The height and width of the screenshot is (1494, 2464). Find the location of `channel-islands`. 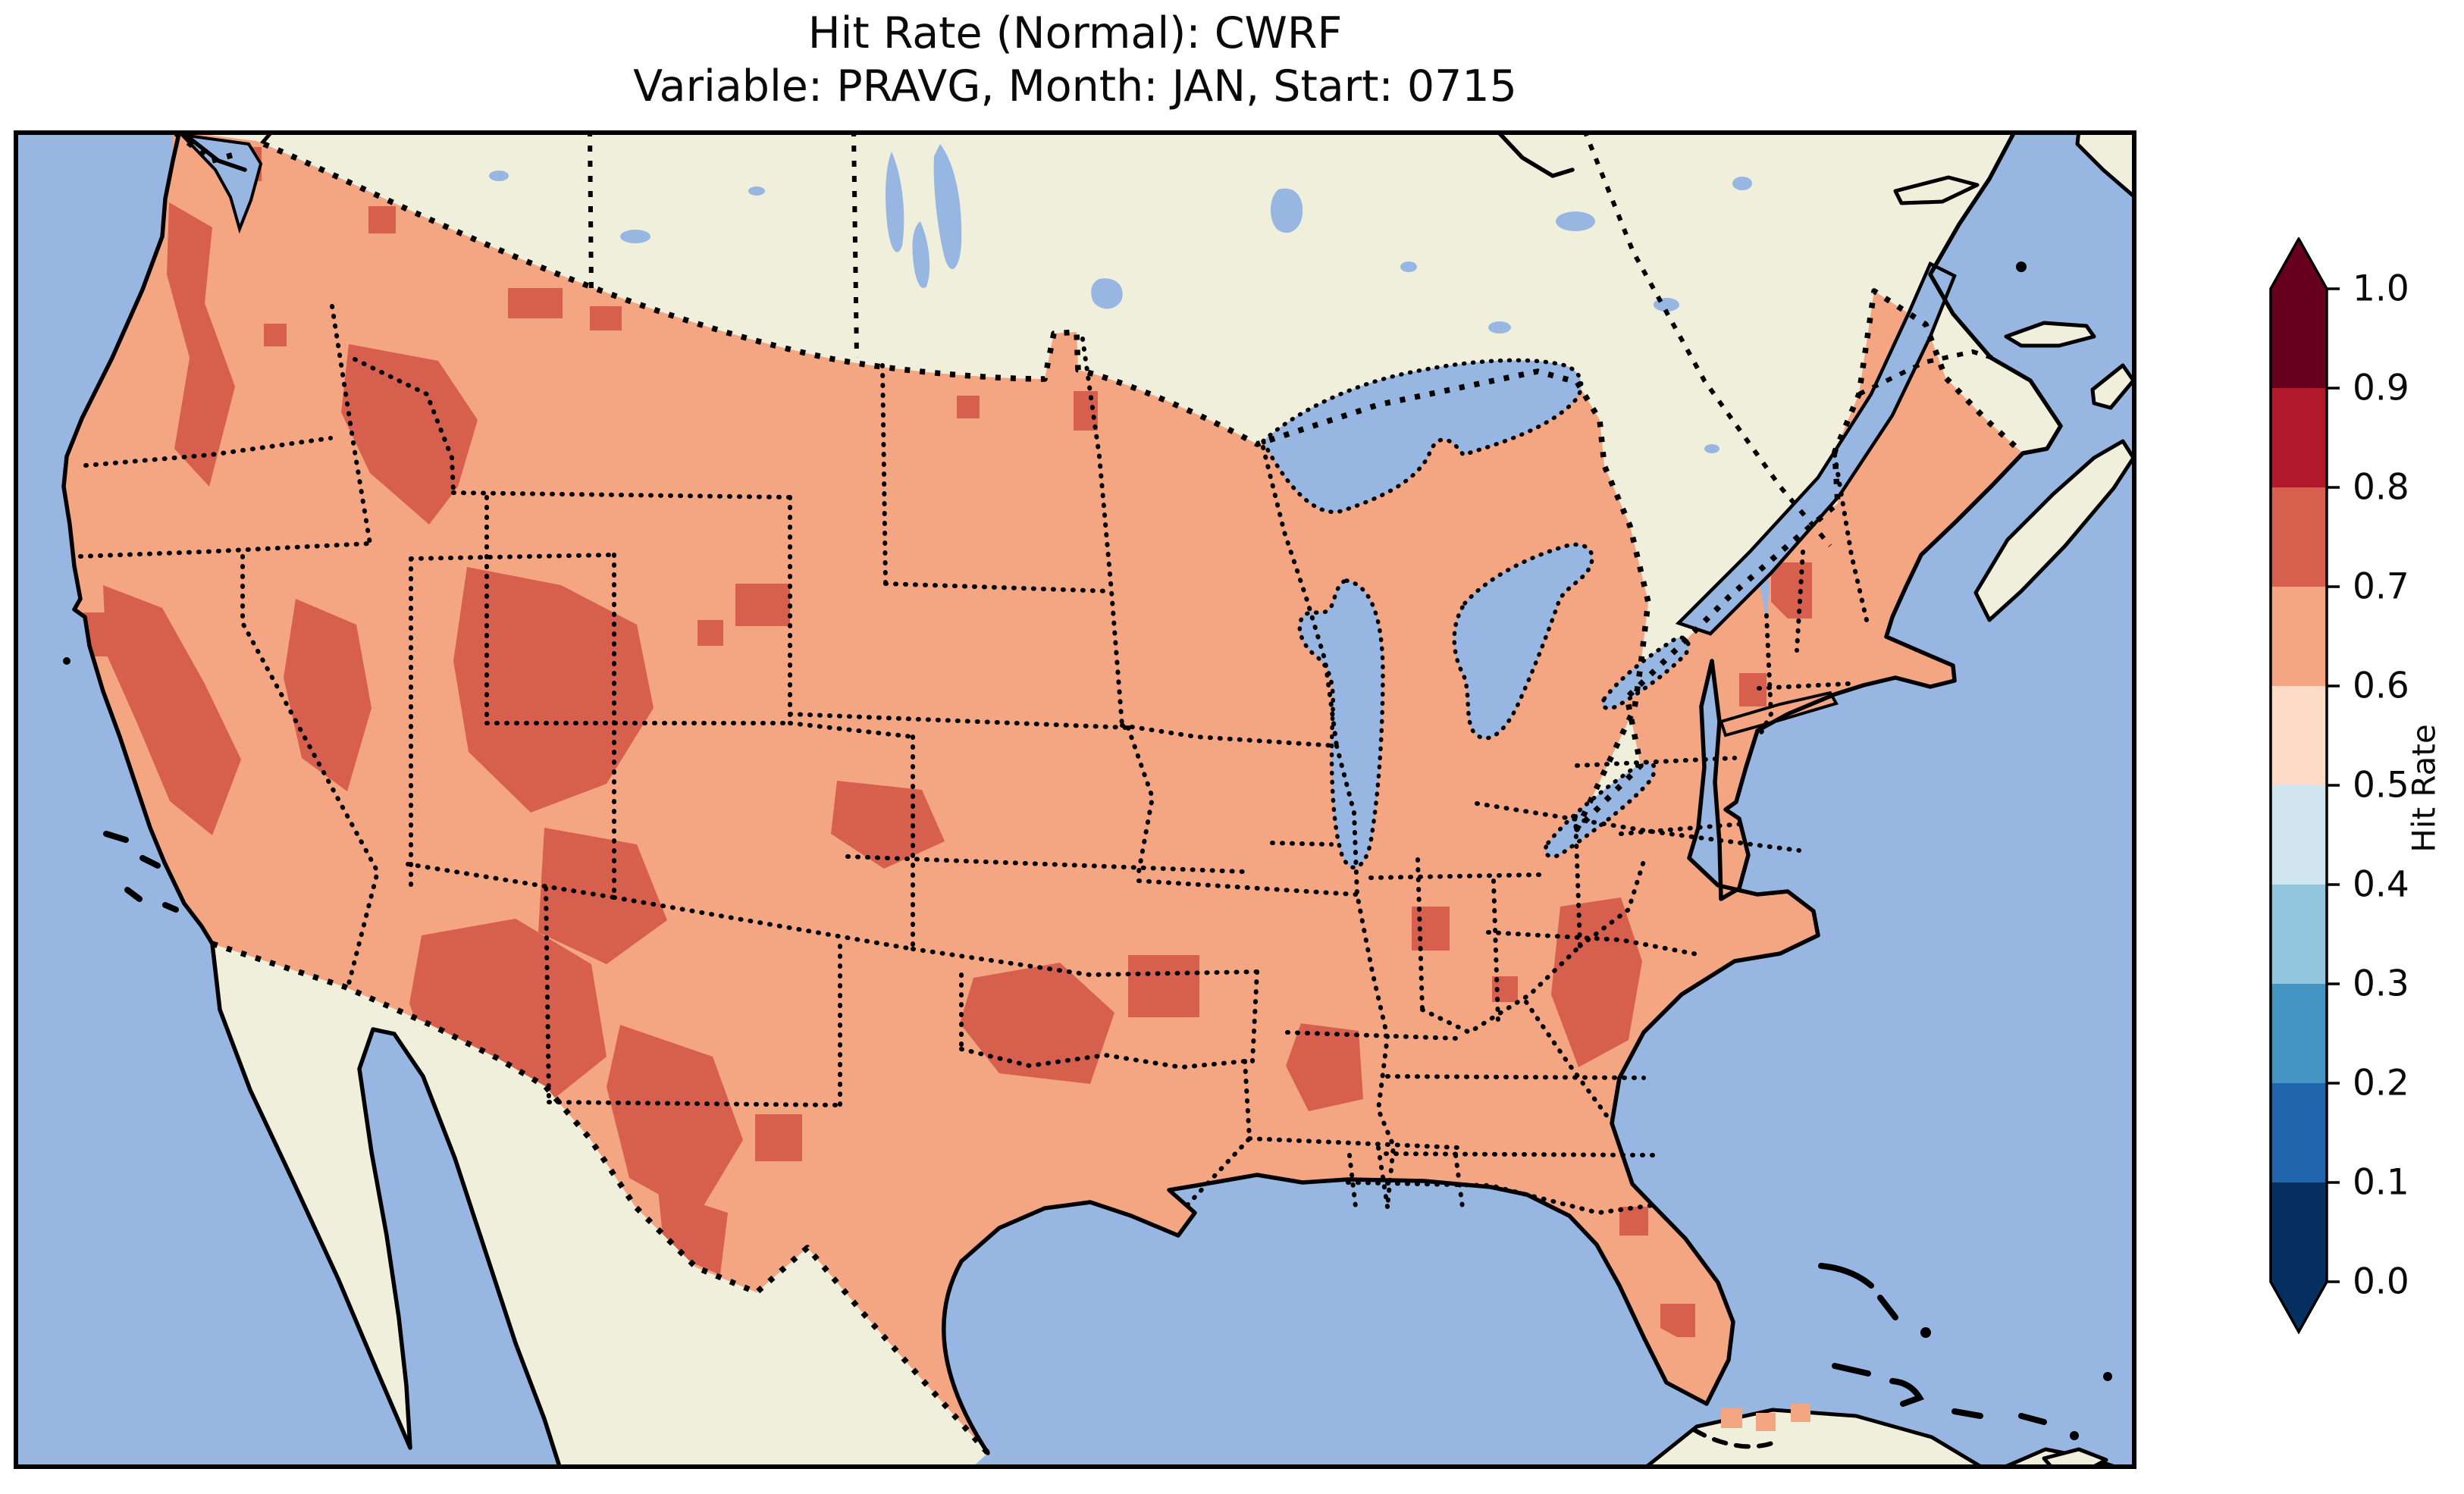

channel-islands is located at coordinates (141, 872).